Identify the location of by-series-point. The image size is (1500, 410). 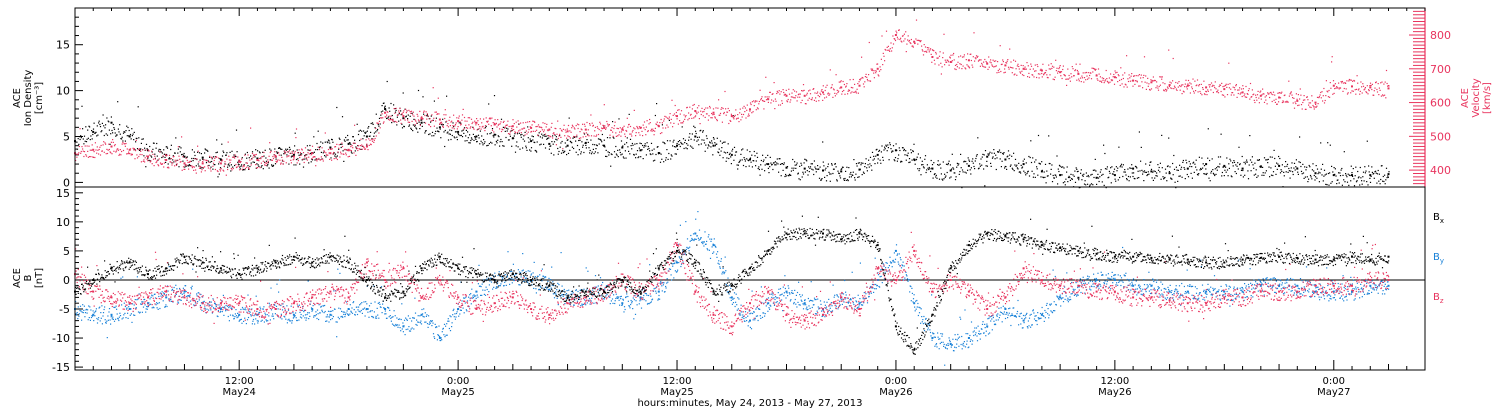
(1388, 285).